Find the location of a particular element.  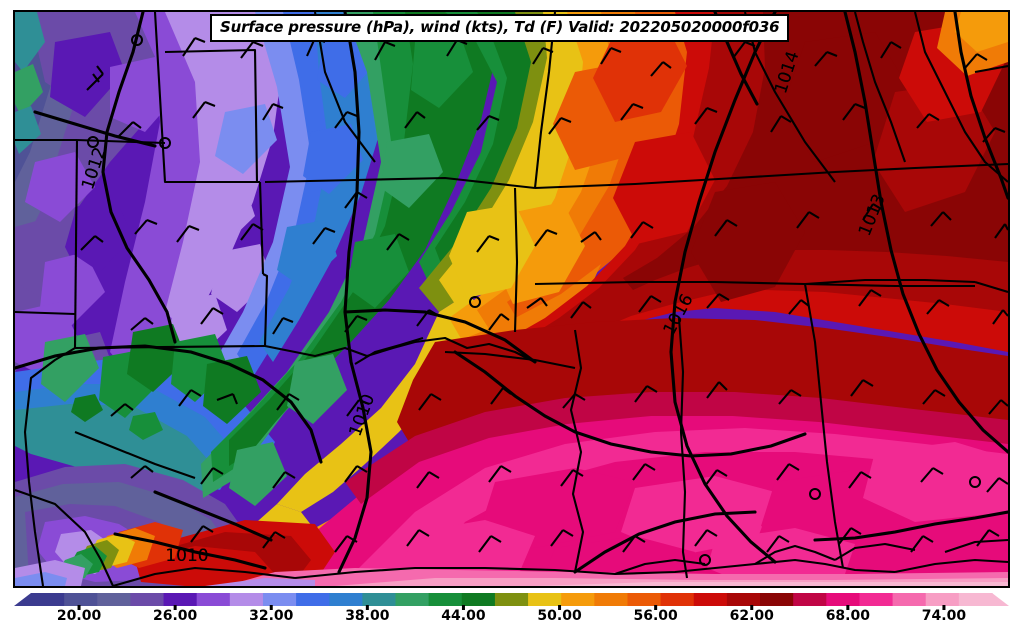

colorbar-tick-label: 74.00 is located at coordinates (944, 616).